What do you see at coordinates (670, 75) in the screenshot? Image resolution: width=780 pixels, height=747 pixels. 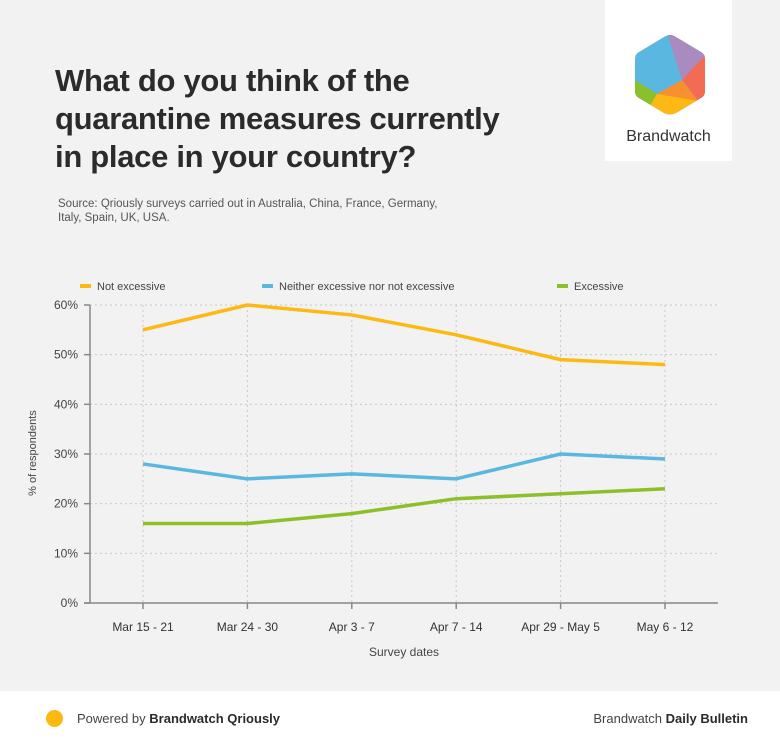 I see `brandwatch-hexagon-logo-icon` at bounding box center [670, 75].